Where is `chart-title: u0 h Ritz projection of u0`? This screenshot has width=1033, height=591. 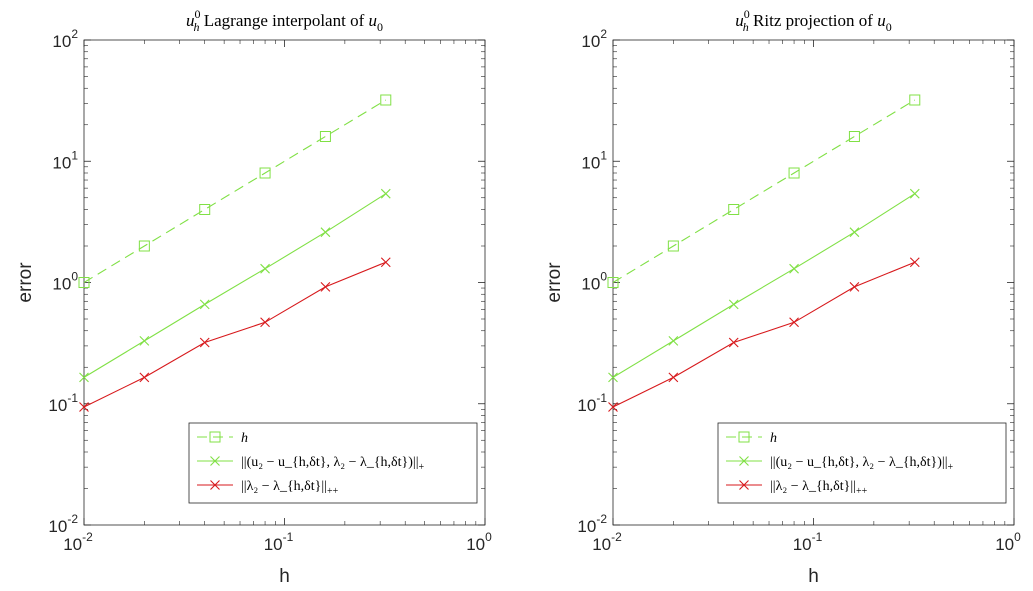 chart-title: u0 h Ritz projection of u0 is located at coordinates (813, 20).